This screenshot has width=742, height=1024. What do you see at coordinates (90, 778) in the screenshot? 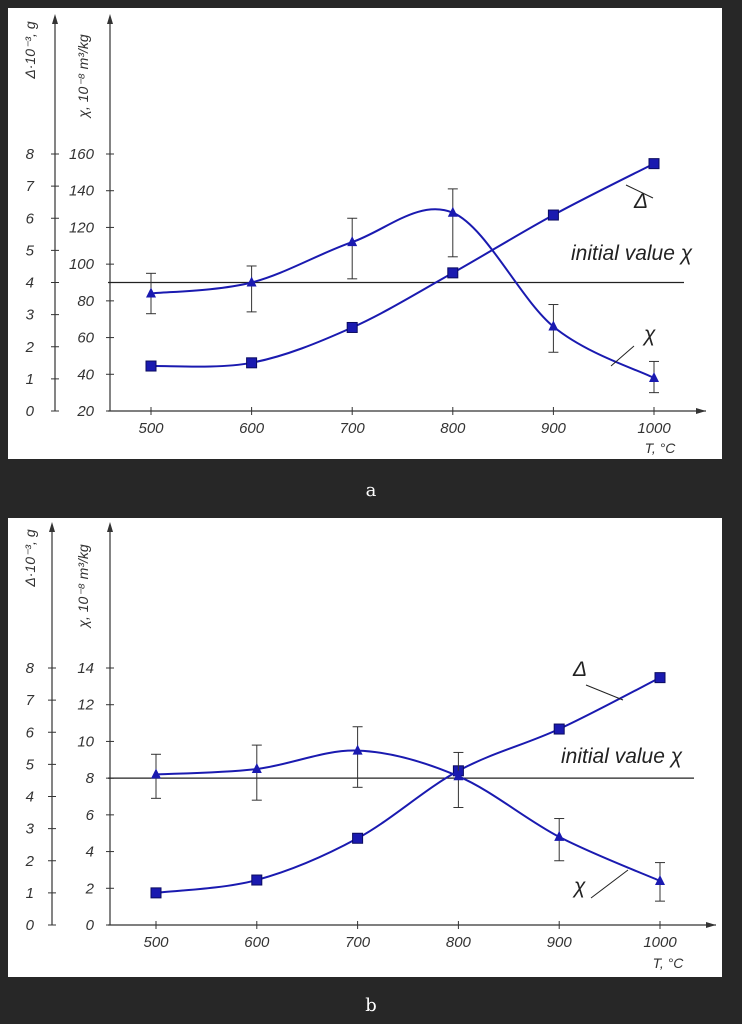
I see `chi-tick-label: 8` at bounding box center [90, 778].